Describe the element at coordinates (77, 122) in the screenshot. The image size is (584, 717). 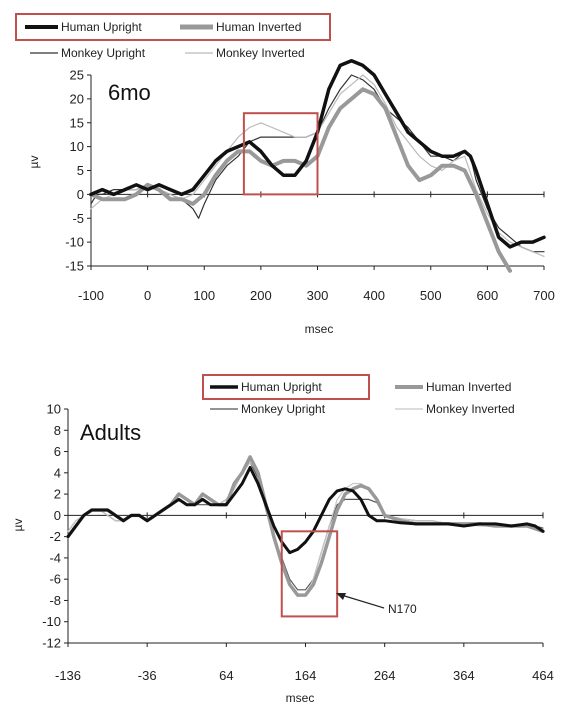
I see `y-tick-label: 15` at that location.